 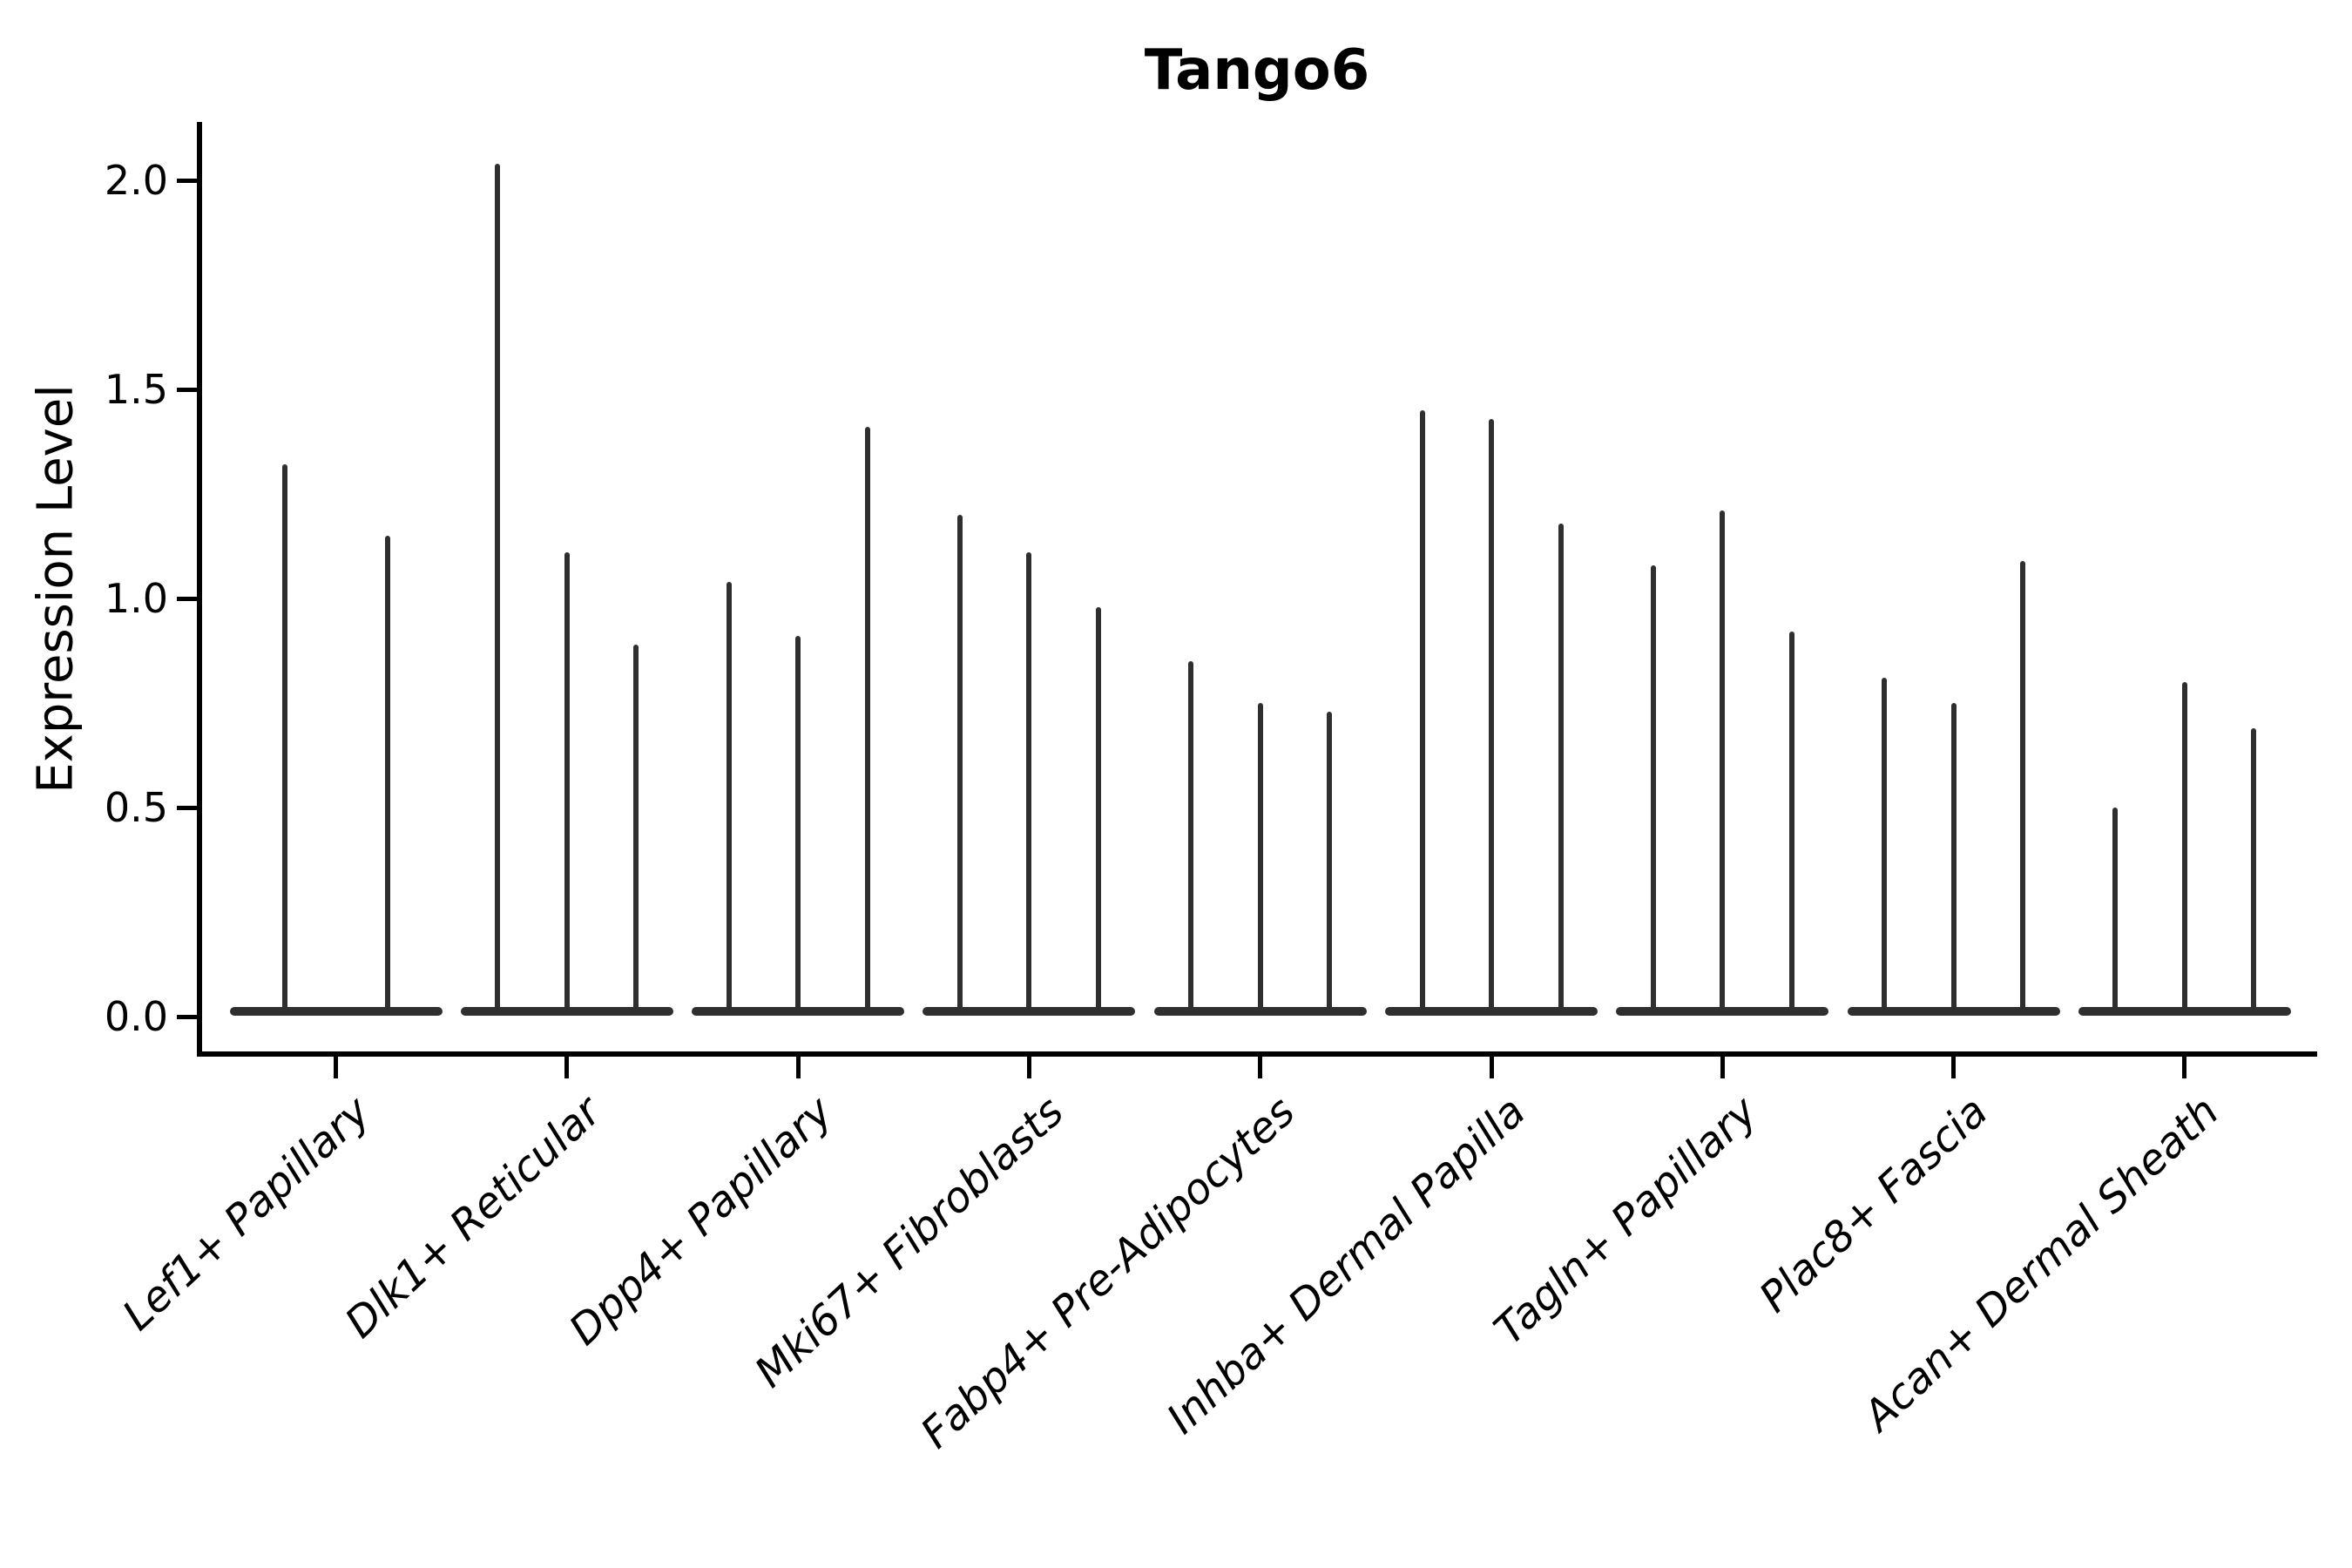 What do you see at coordinates (1107, 1272) in the screenshot?
I see `x-tick-label: Fabp4+ Pre-Adipocytes` at bounding box center [1107, 1272].